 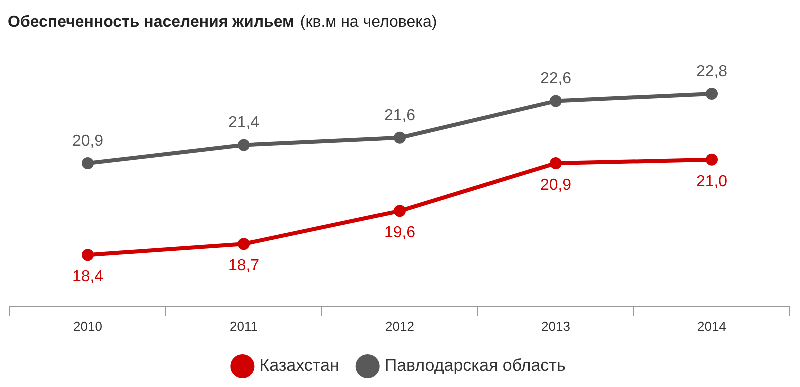 I want to click on chart-title: Обеспеченность населения жильем, so click(x=151, y=22).